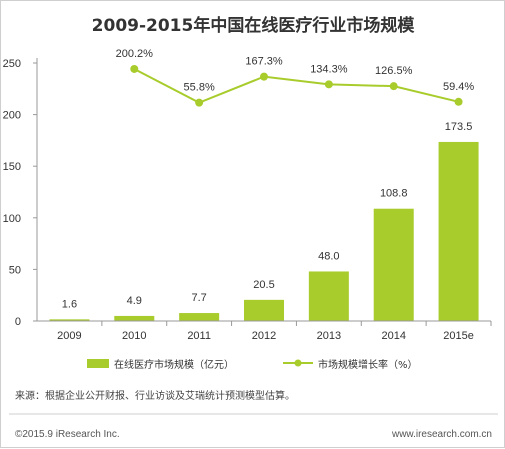 The image size is (505, 449). What do you see at coordinates (329, 336) in the screenshot?
I see `x-tick-label: 2013` at bounding box center [329, 336].